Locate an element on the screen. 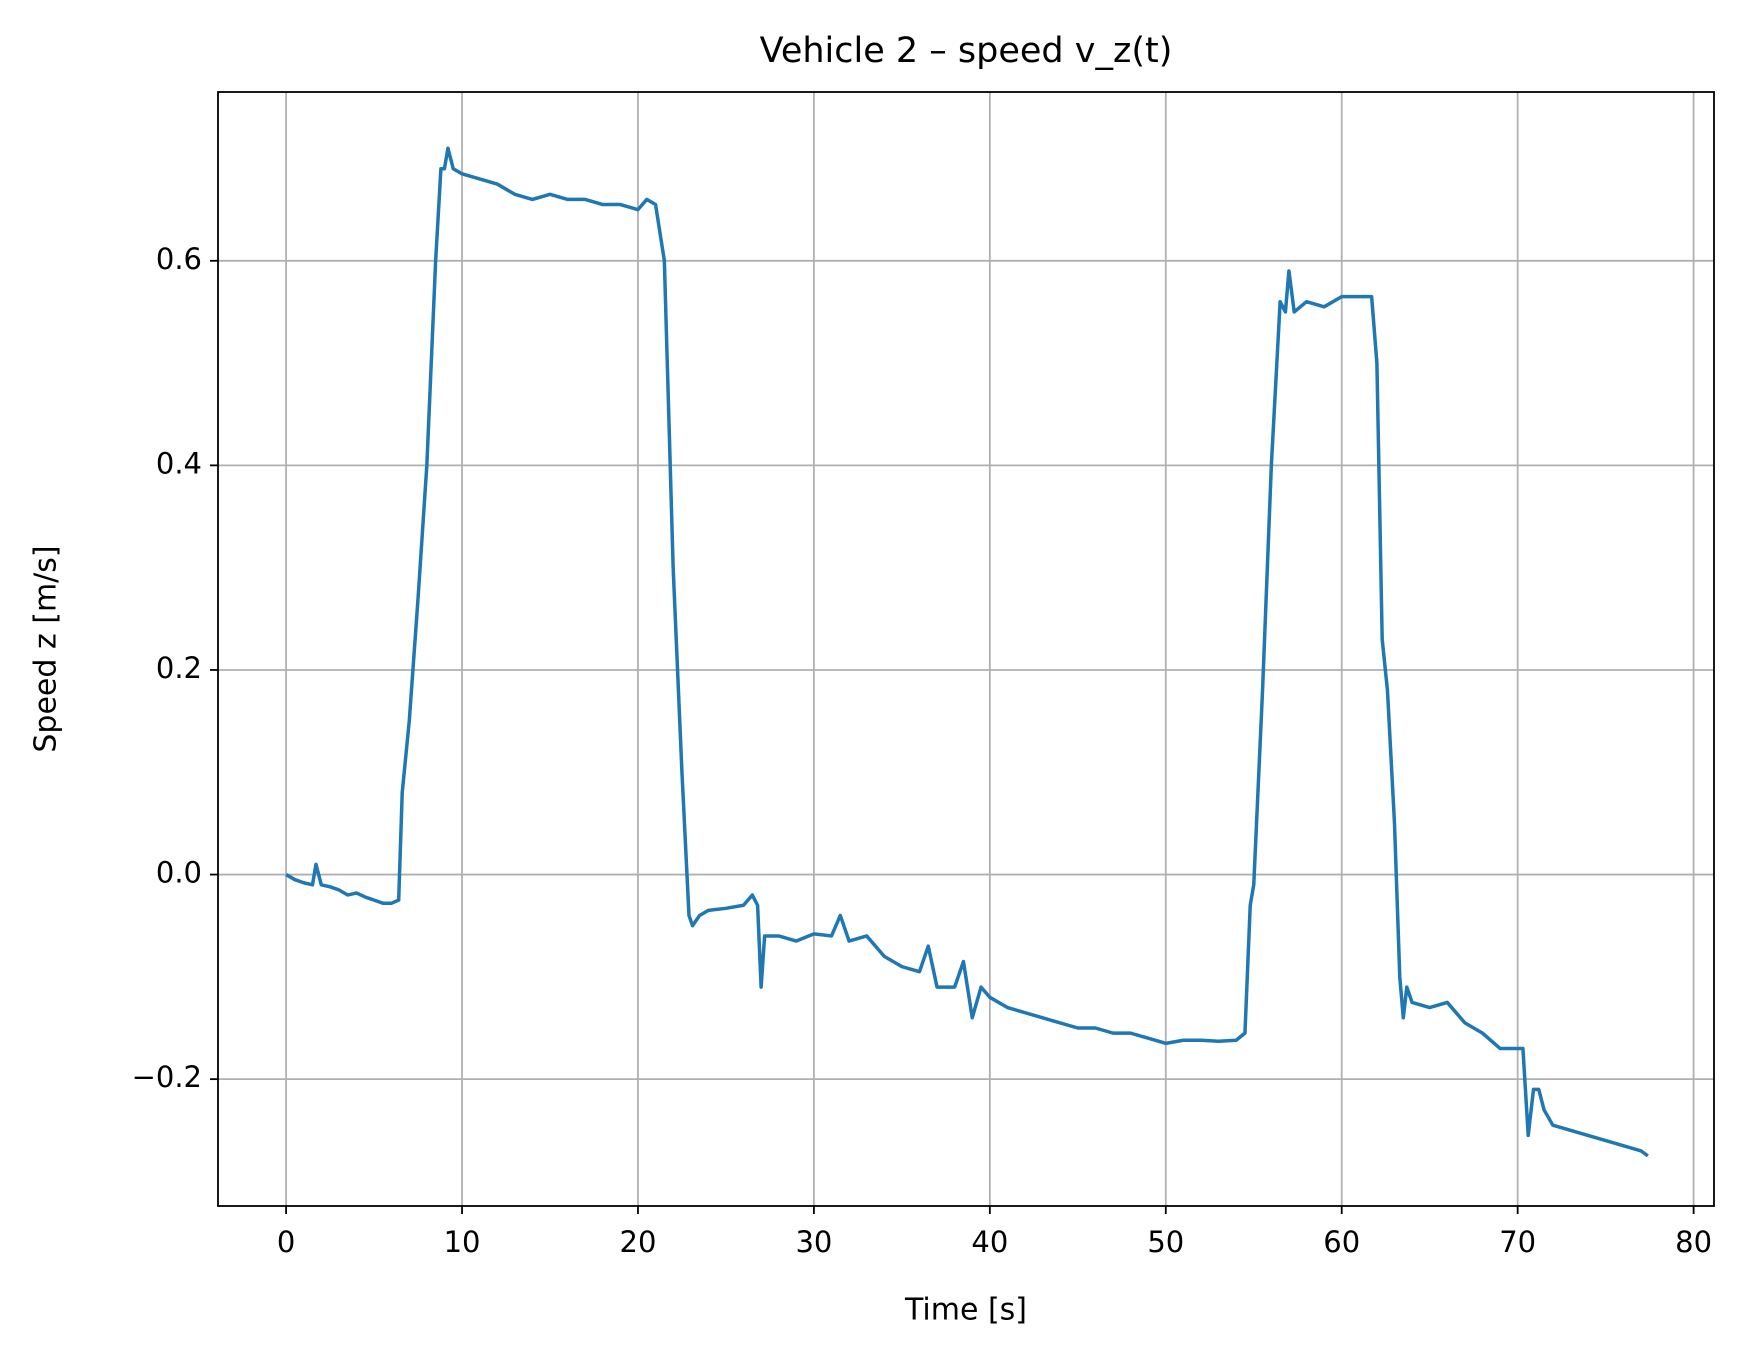 This screenshot has width=1742, height=1361. x-axis-title: Time [s] is located at coordinates (965, 1310).